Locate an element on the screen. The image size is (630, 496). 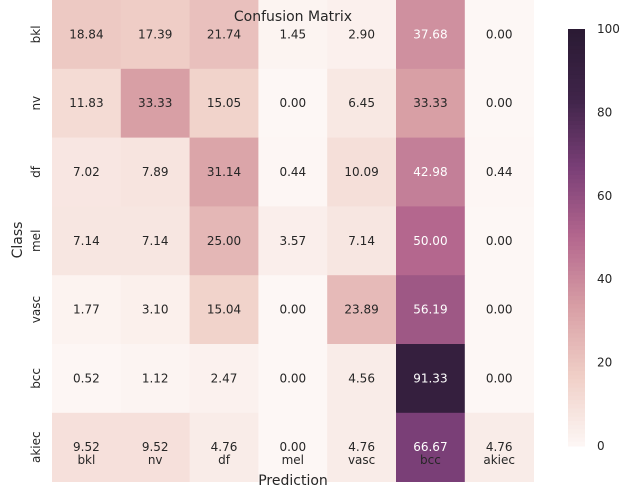
heatmap-cell-bcc-df is located at coordinates (224, 379).